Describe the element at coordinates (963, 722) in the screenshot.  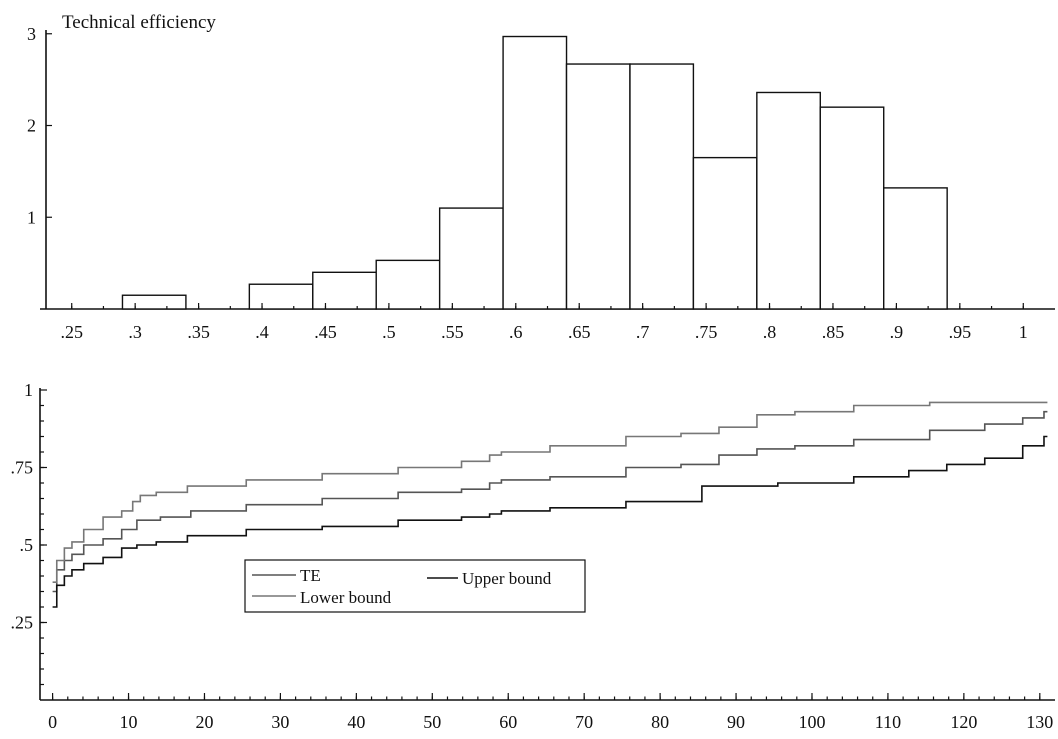
I see `line-x-tick-label: 120` at that location.